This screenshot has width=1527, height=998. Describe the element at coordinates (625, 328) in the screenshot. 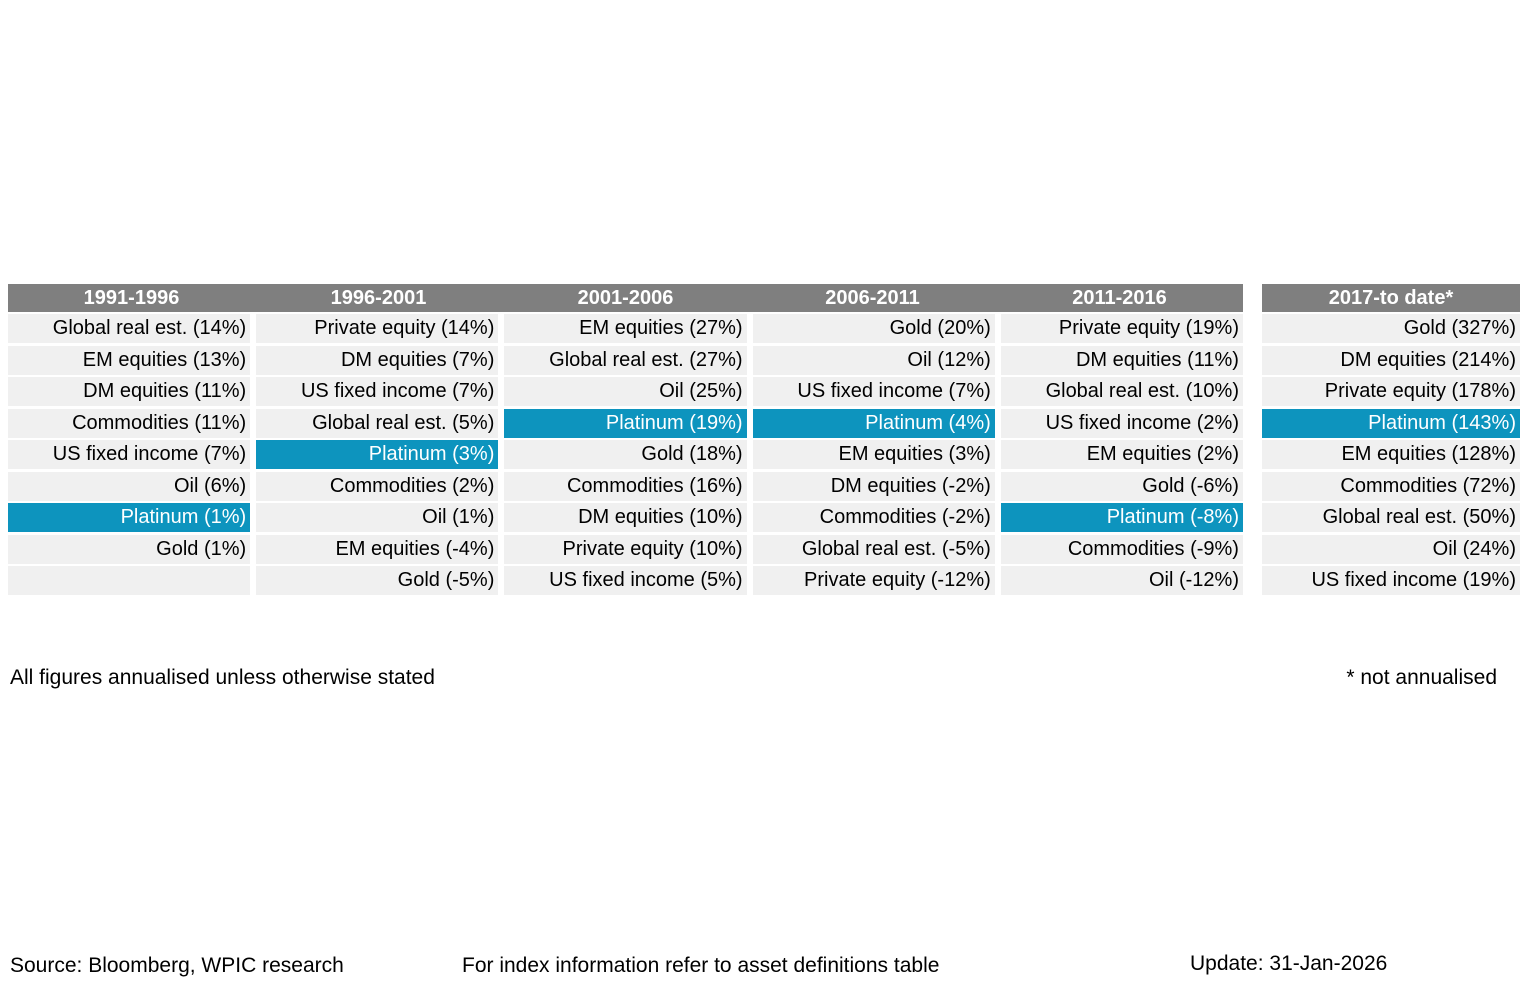

I see `asset-cell: EM equities (27%)` at that location.